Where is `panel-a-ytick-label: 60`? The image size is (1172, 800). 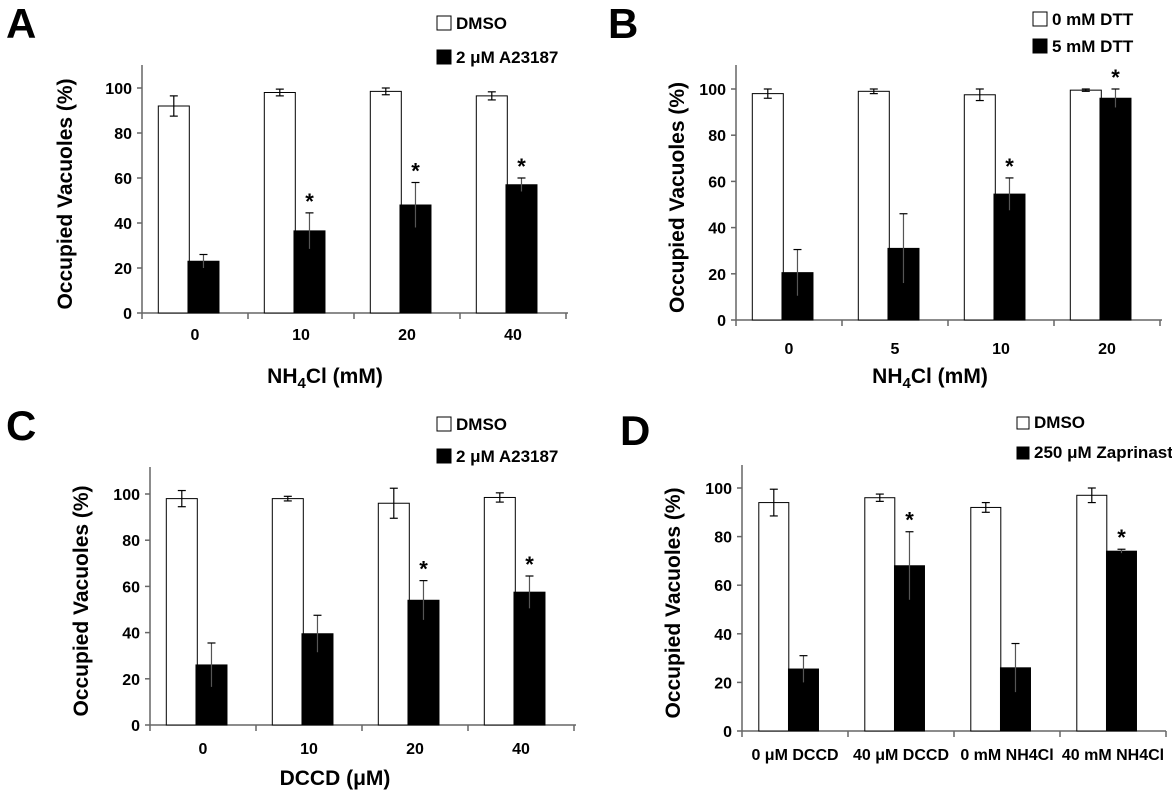
panel-a-ytick-label: 60 is located at coordinates (123, 179).